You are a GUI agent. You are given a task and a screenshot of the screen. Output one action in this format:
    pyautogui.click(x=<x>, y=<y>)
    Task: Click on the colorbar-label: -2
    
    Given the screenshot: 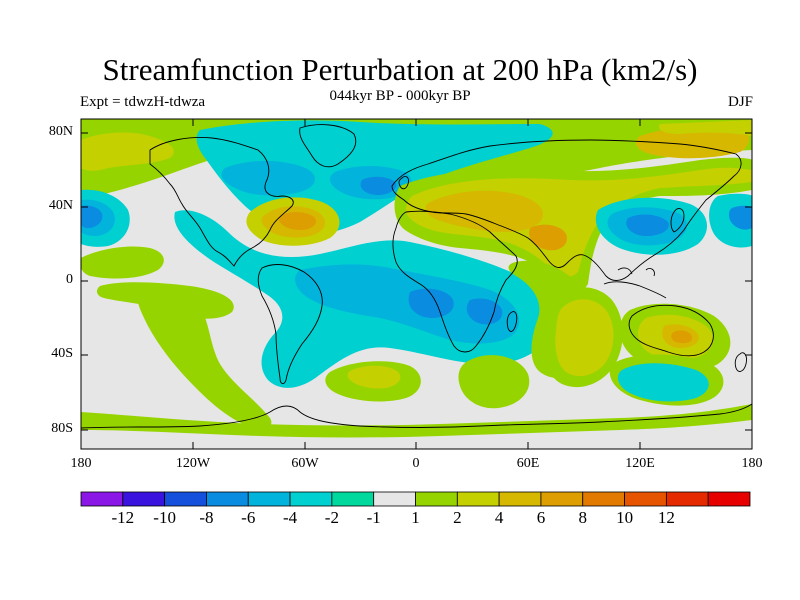 What is the action you would take?
    pyautogui.click(x=331, y=517)
    